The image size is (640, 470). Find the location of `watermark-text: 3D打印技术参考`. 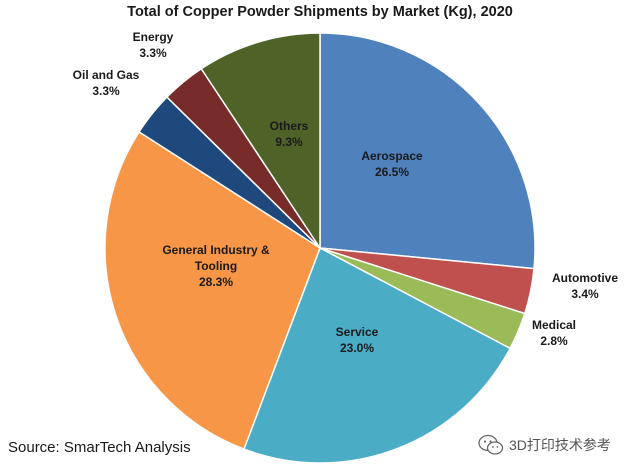

watermark-text: 3D打印技术参考 is located at coordinates (560, 445).